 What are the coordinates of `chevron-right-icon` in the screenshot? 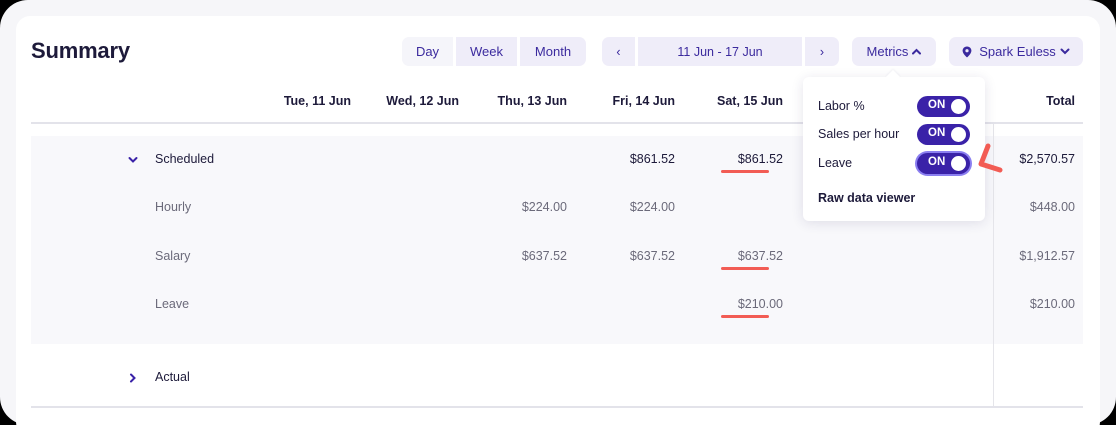 It's located at (133, 378).